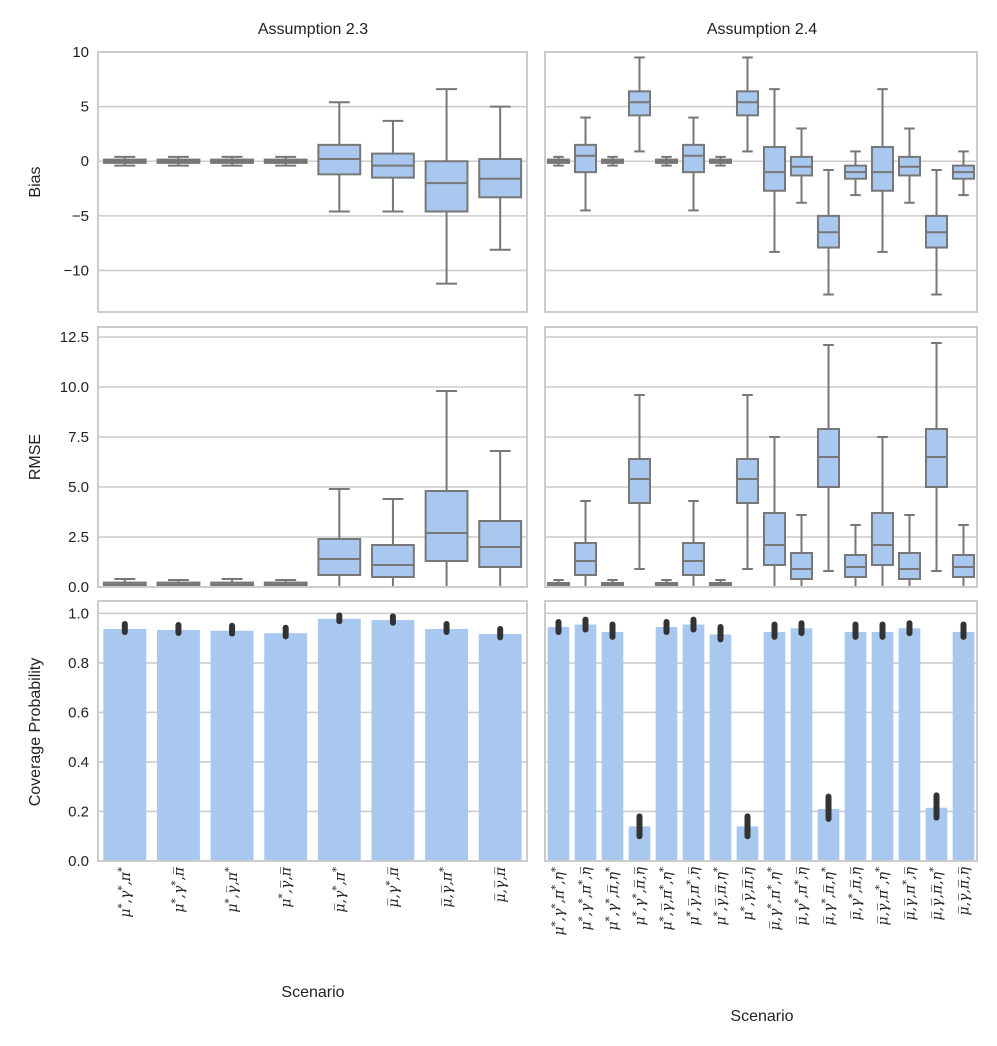  I want to click on bias-panel-left: 10 5 0 −5 −10, so click(296, 178).